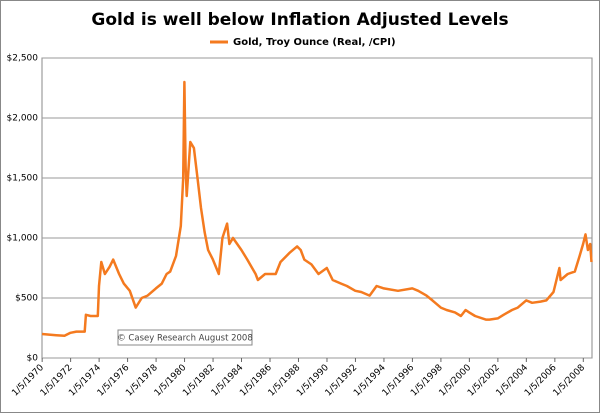  Describe the element at coordinates (23, 59) in the screenshot. I see `y-tick-label: $2,500` at that location.